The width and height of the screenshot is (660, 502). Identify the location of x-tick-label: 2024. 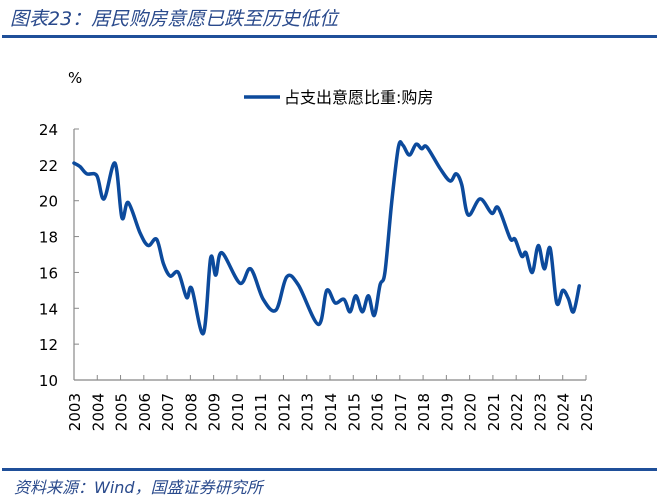
(564, 412).